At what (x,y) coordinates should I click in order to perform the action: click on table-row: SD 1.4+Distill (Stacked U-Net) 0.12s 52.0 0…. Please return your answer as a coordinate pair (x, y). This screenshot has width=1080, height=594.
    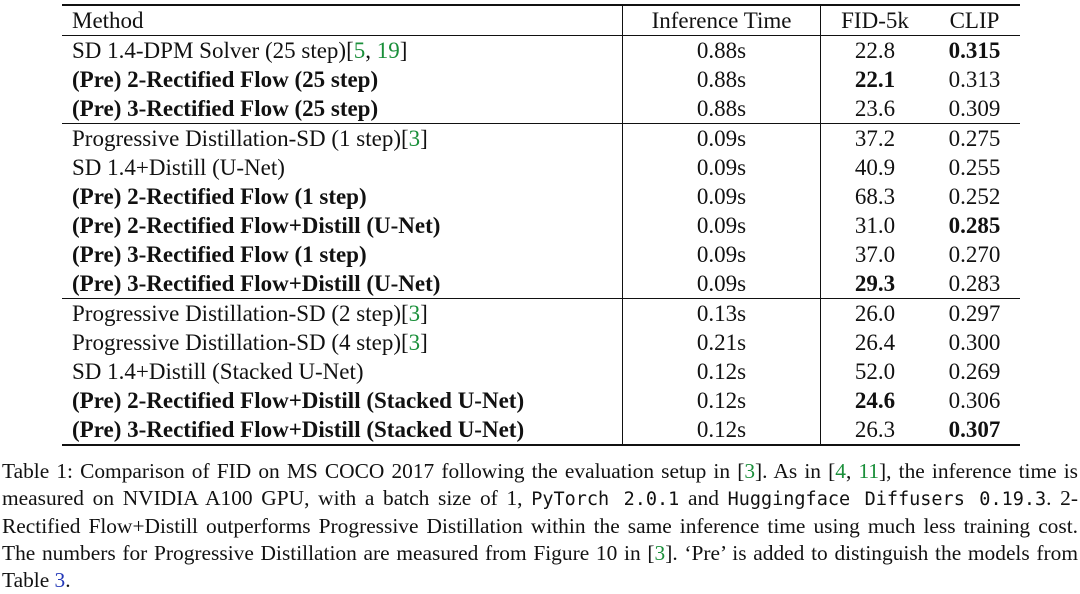
    Looking at the image, I should click on (541, 371).